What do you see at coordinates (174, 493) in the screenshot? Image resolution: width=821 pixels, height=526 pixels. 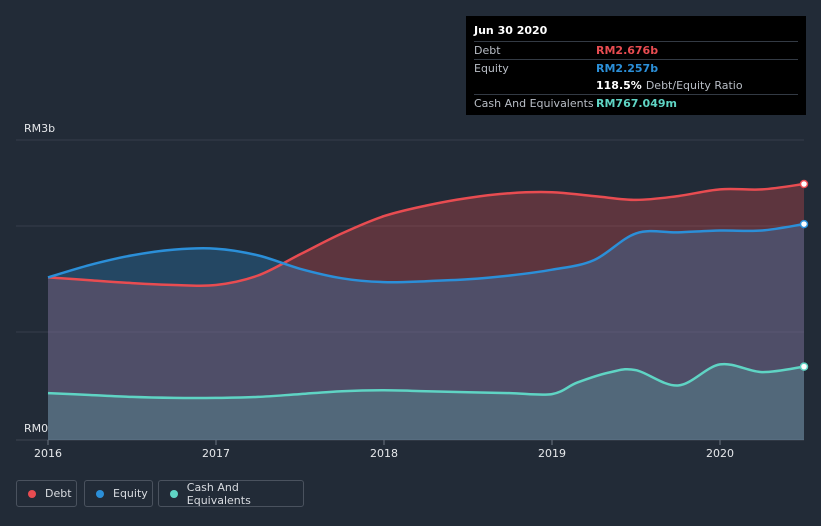 I see `cash-dot-icon` at bounding box center [174, 493].